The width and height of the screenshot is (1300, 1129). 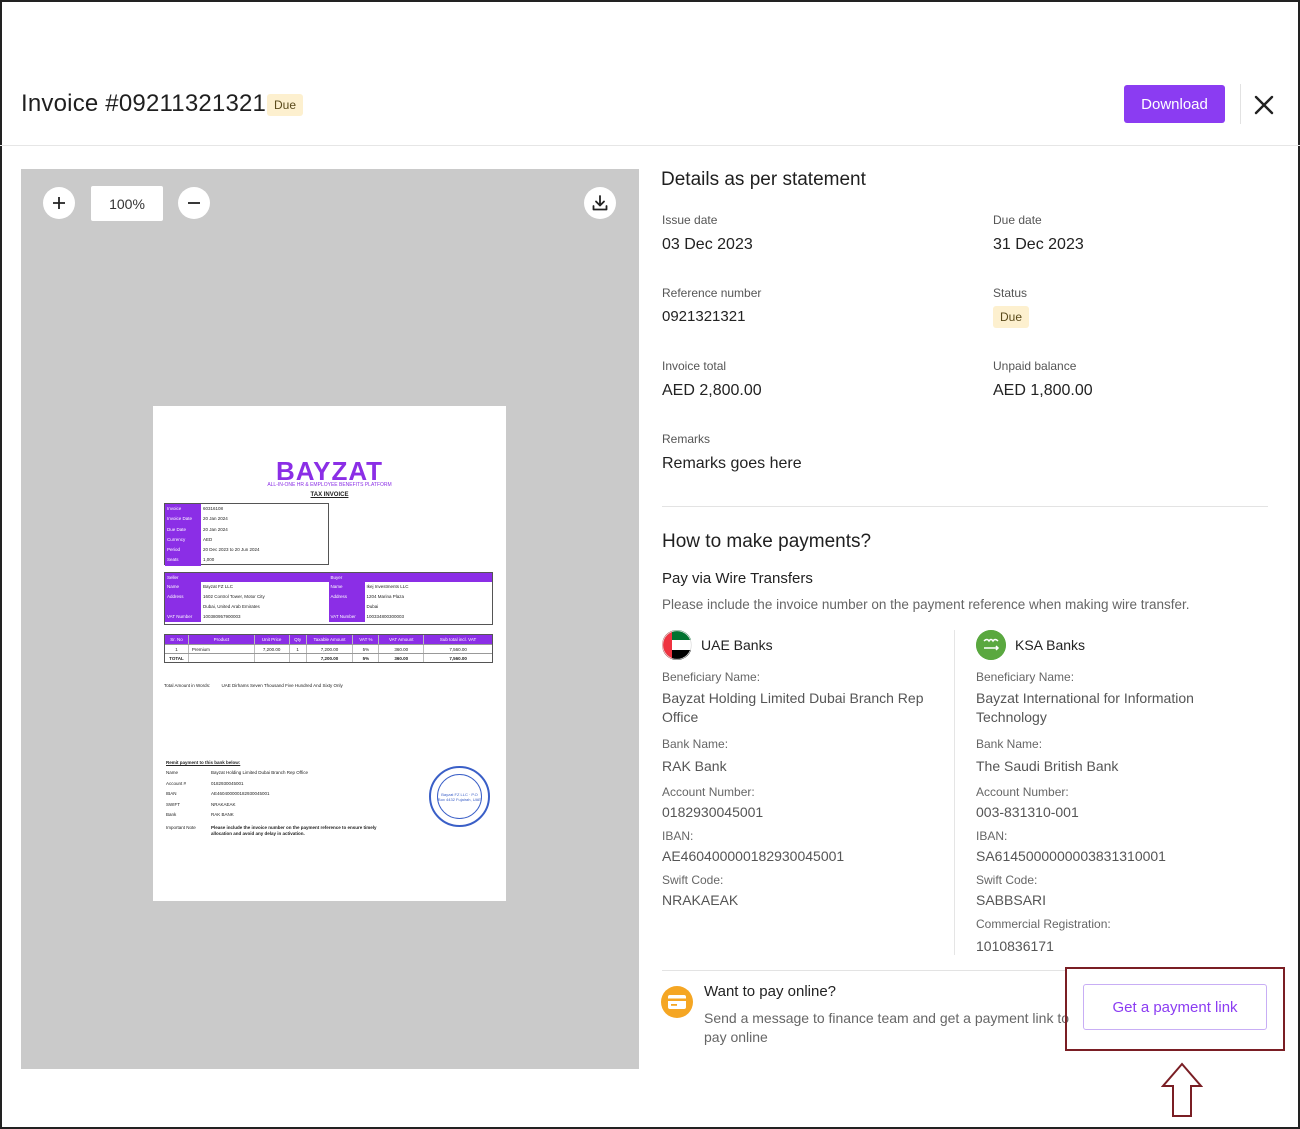 I want to click on unpaid-balance-label: Unpaid balance, so click(x=1035, y=366).